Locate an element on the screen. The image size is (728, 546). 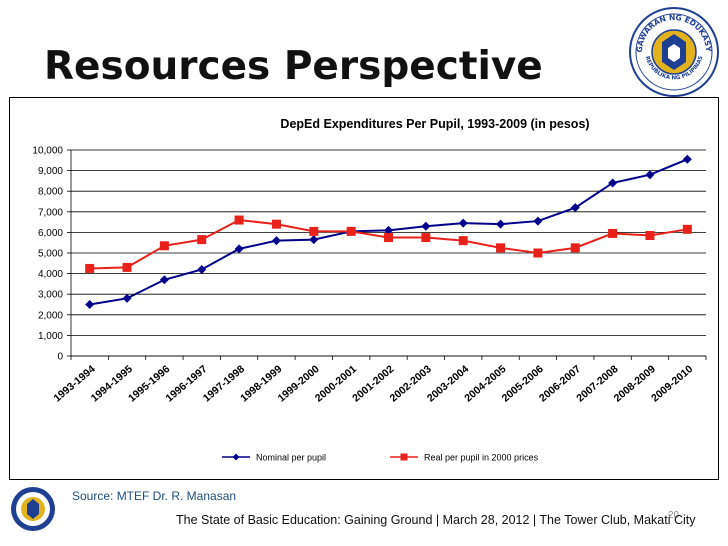
y-tick-label: 6,000 is located at coordinates (50, 233).